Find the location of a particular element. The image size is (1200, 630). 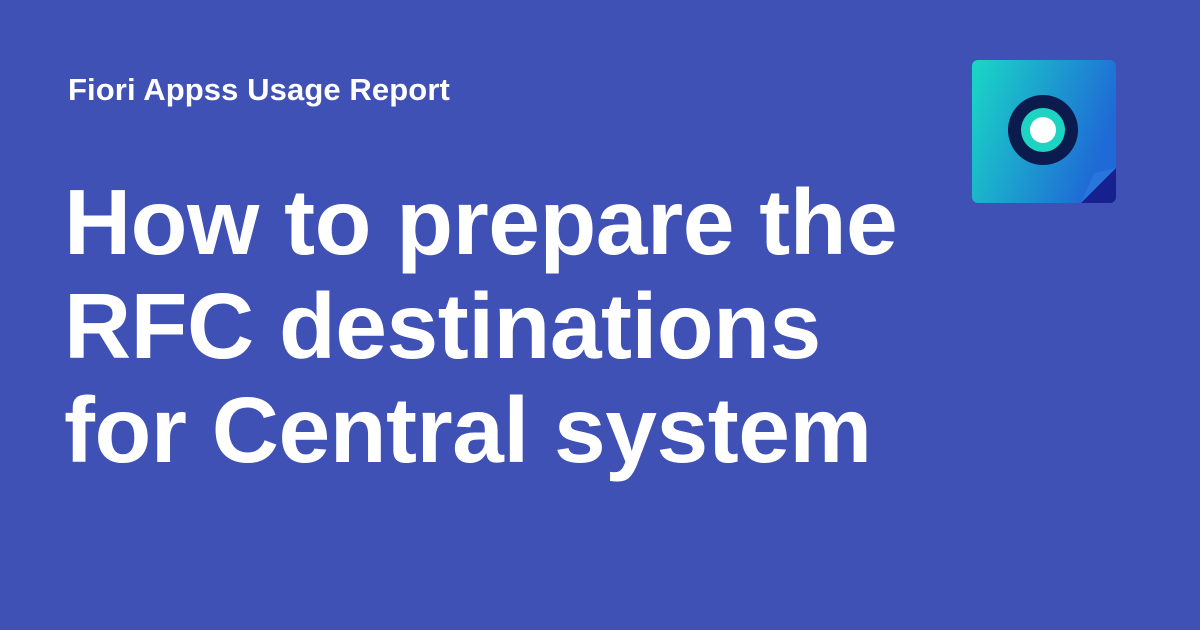

record-app-icon is located at coordinates (1044, 131).